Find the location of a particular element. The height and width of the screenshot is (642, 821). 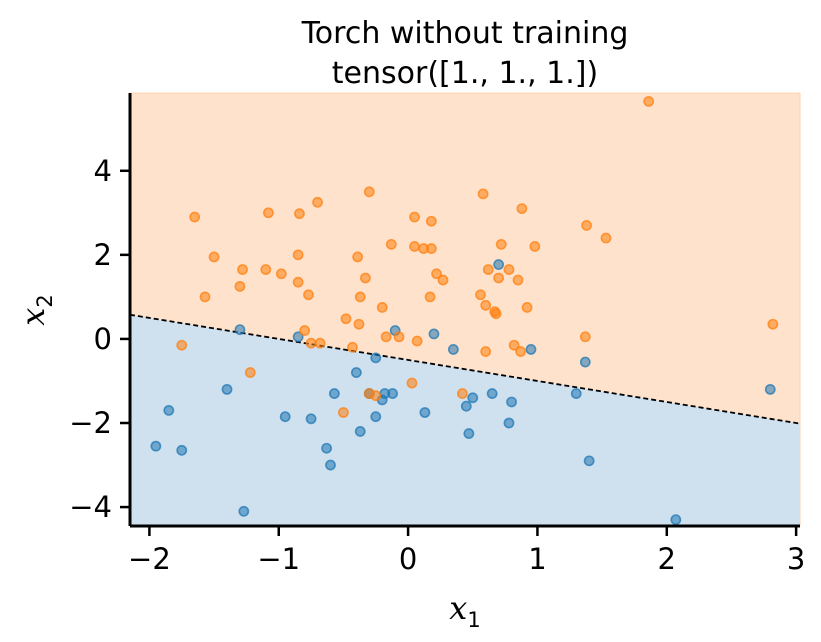

y-tick-label: 4 is located at coordinates (103, 171).